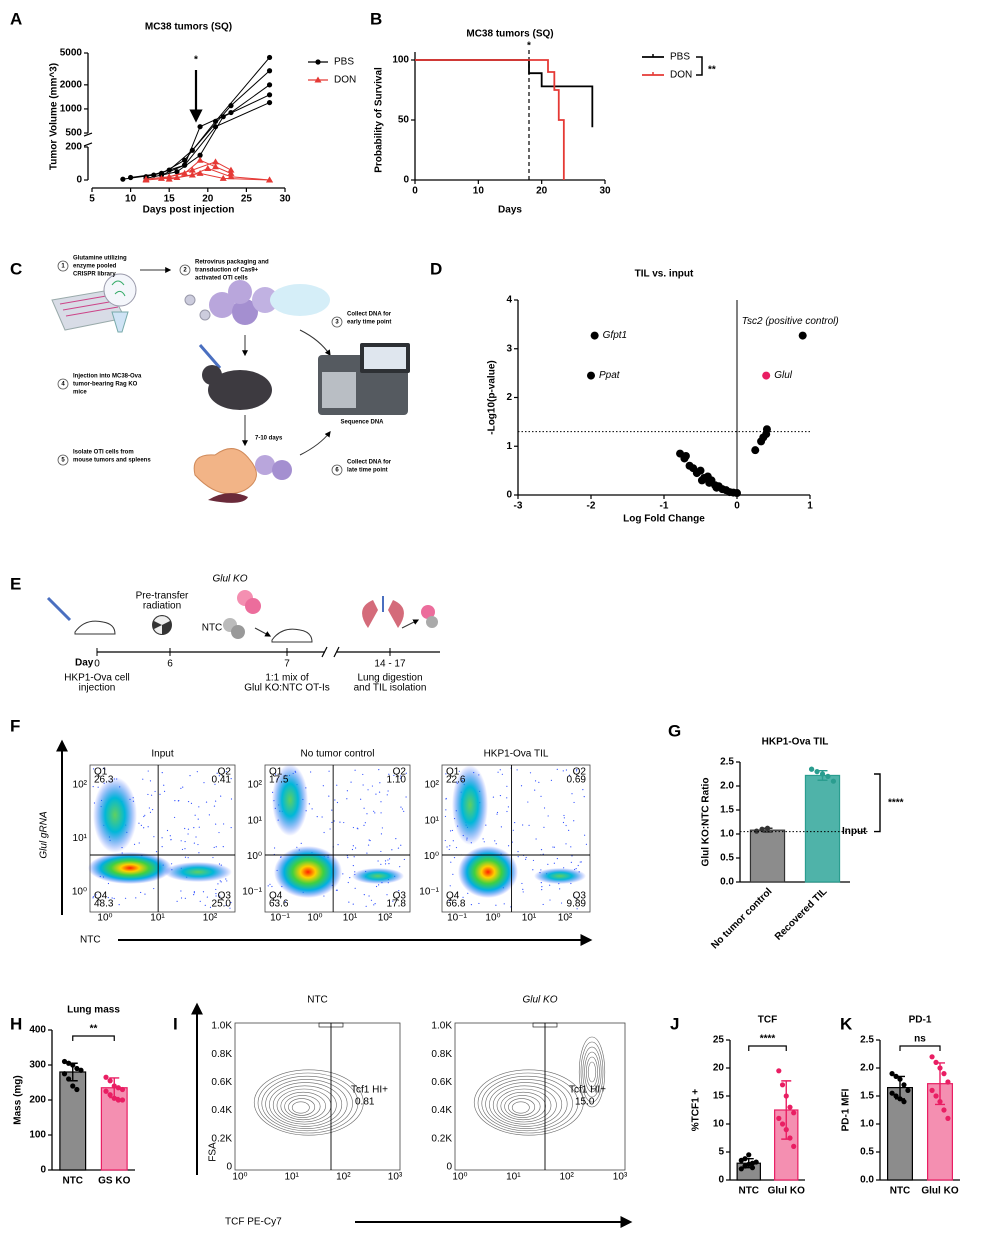 The image size is (986, 1238). I want to click on flow-x-tick: 10¹, so click(157, 918).